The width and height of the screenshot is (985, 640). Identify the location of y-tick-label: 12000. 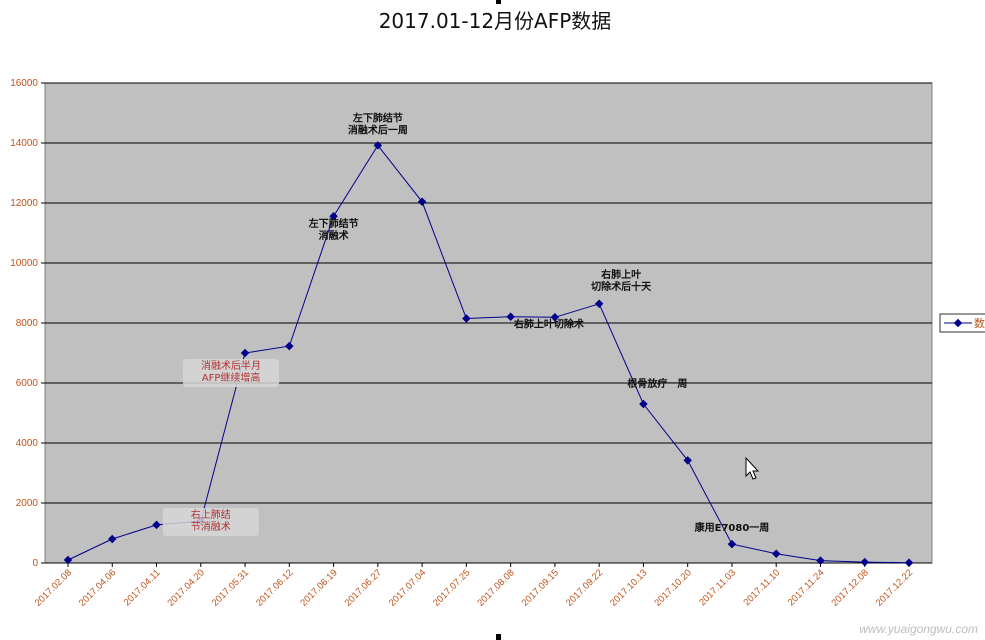
(24, 203).